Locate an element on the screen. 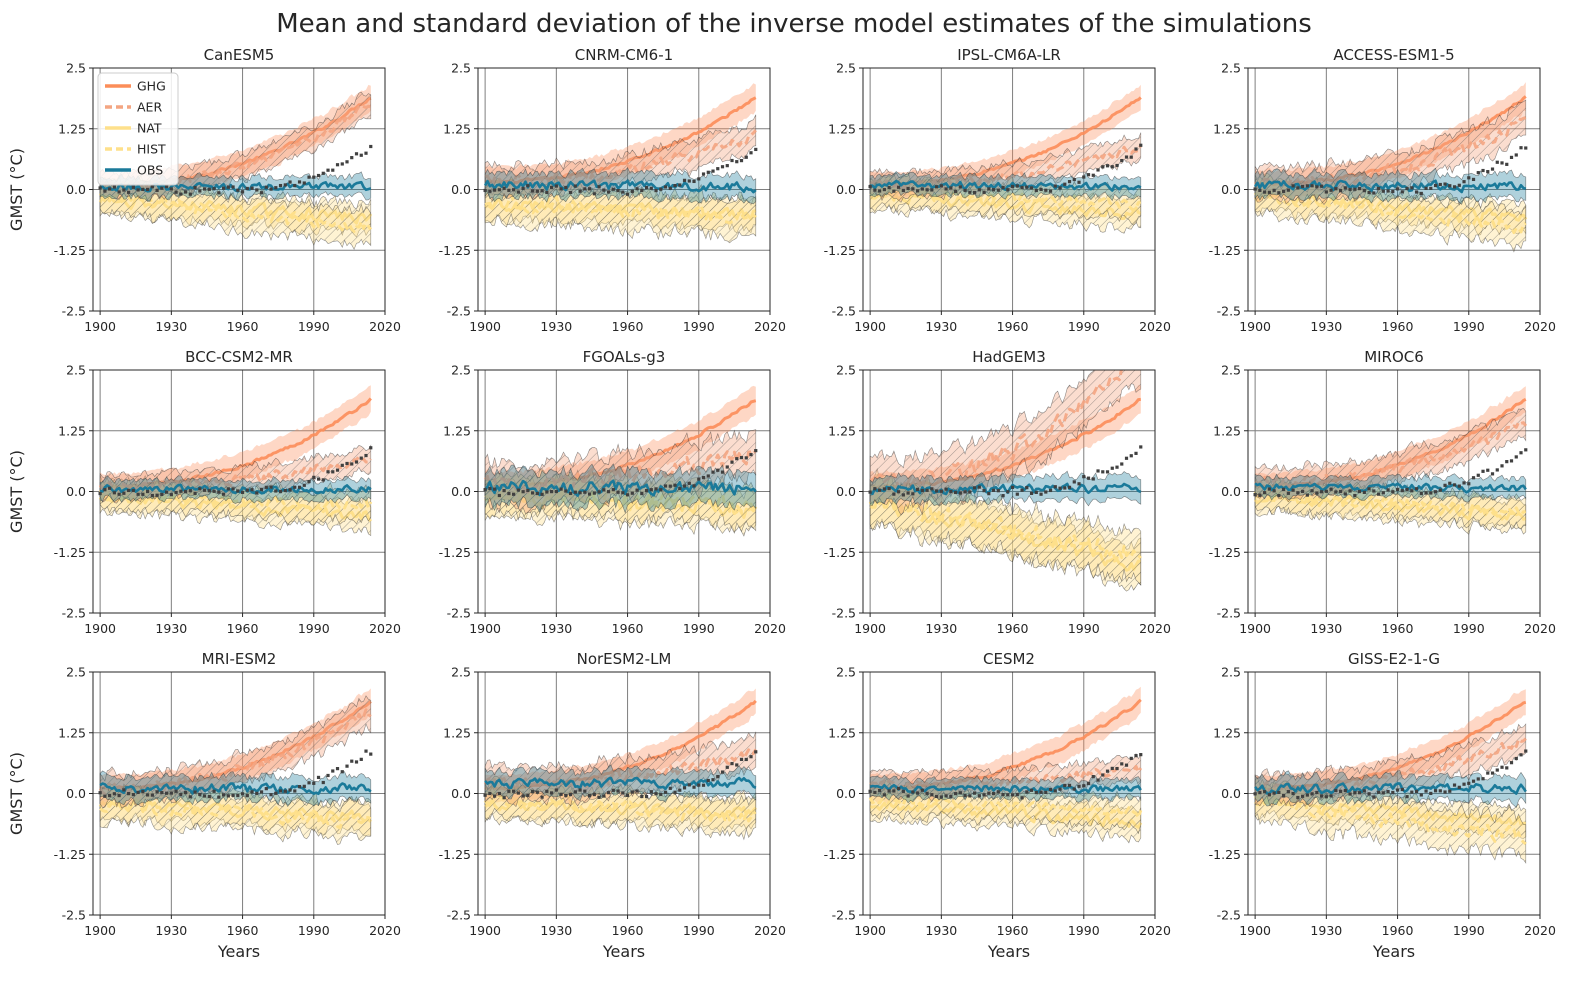 The height and width of the screenshot is (985, 1589). legend-label-aer: AER is located at coordinates (149, 107).